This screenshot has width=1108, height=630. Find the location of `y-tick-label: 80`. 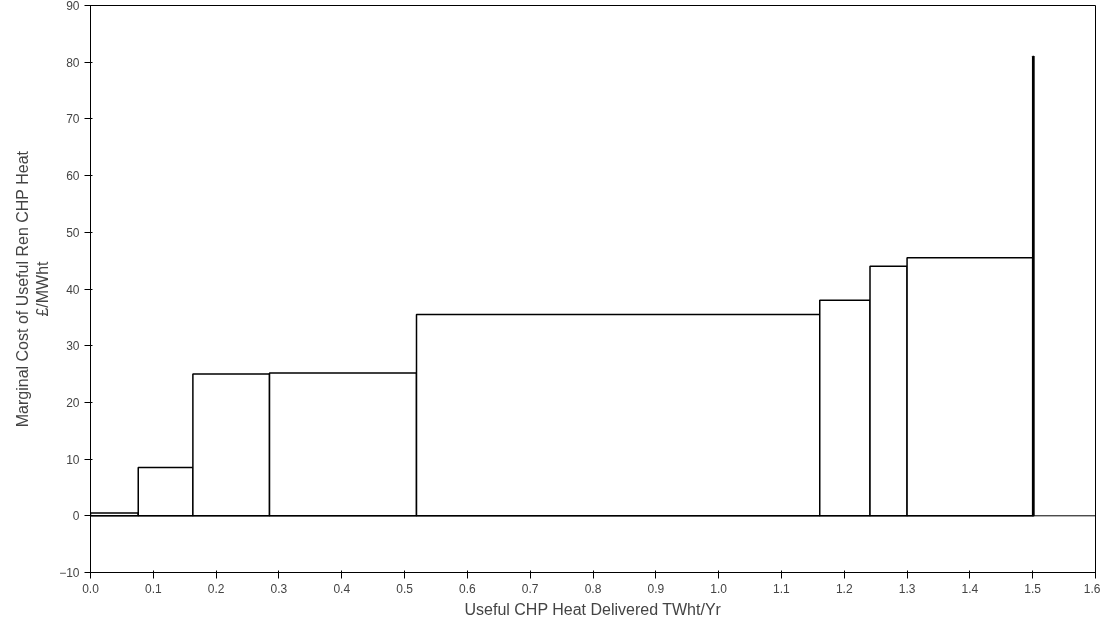

y-tick-label: 80 is located at coordinates (73, 62).